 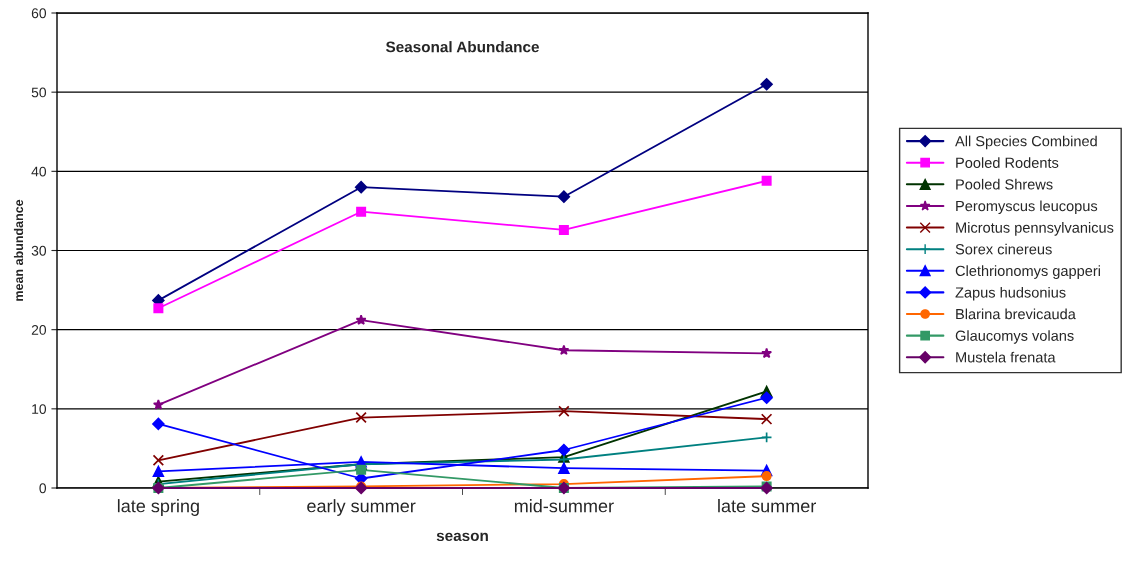 I want to click on x-tick-label: early summer, so click(x=361, y=507).